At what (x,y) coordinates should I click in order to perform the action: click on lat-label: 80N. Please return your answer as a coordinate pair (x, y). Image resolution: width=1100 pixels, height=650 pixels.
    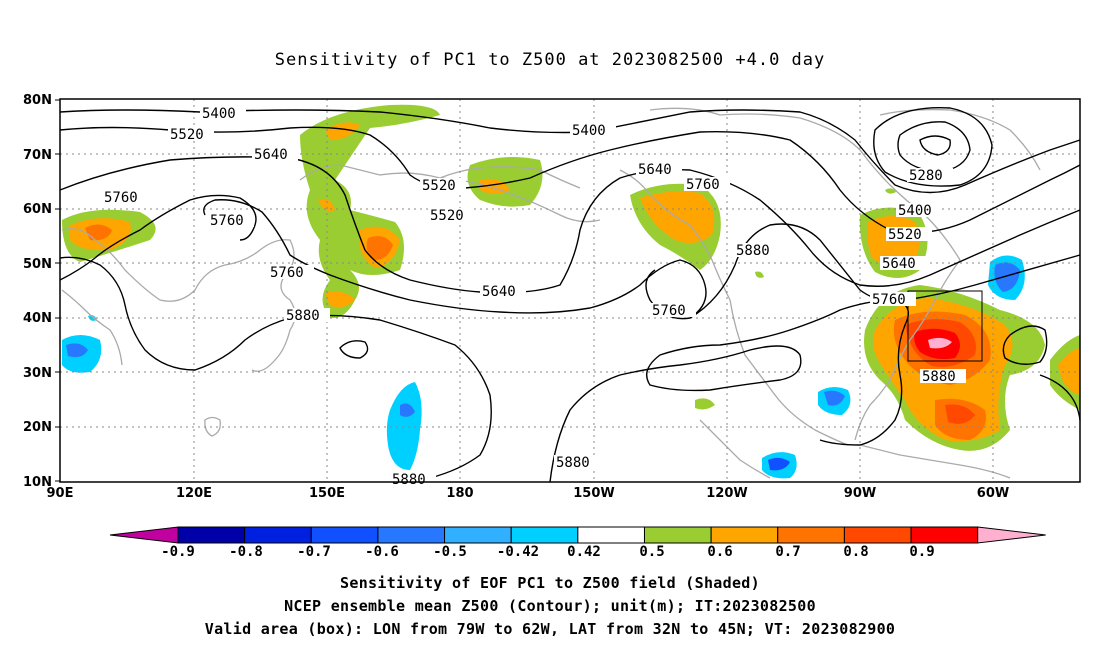
    Looking at the image, I should click on (37, 100).